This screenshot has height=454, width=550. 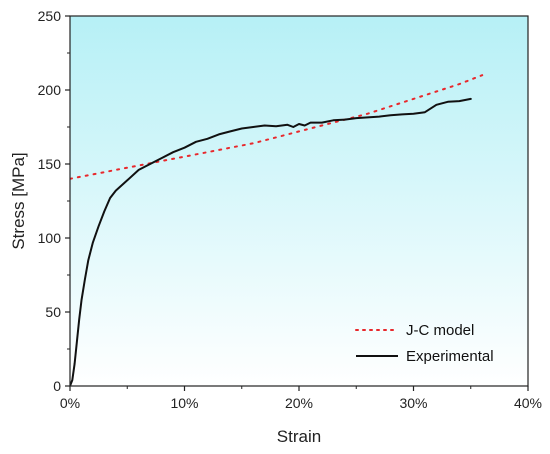 I want to click on x-axis-title: Strain, so click(x=299, y=436).